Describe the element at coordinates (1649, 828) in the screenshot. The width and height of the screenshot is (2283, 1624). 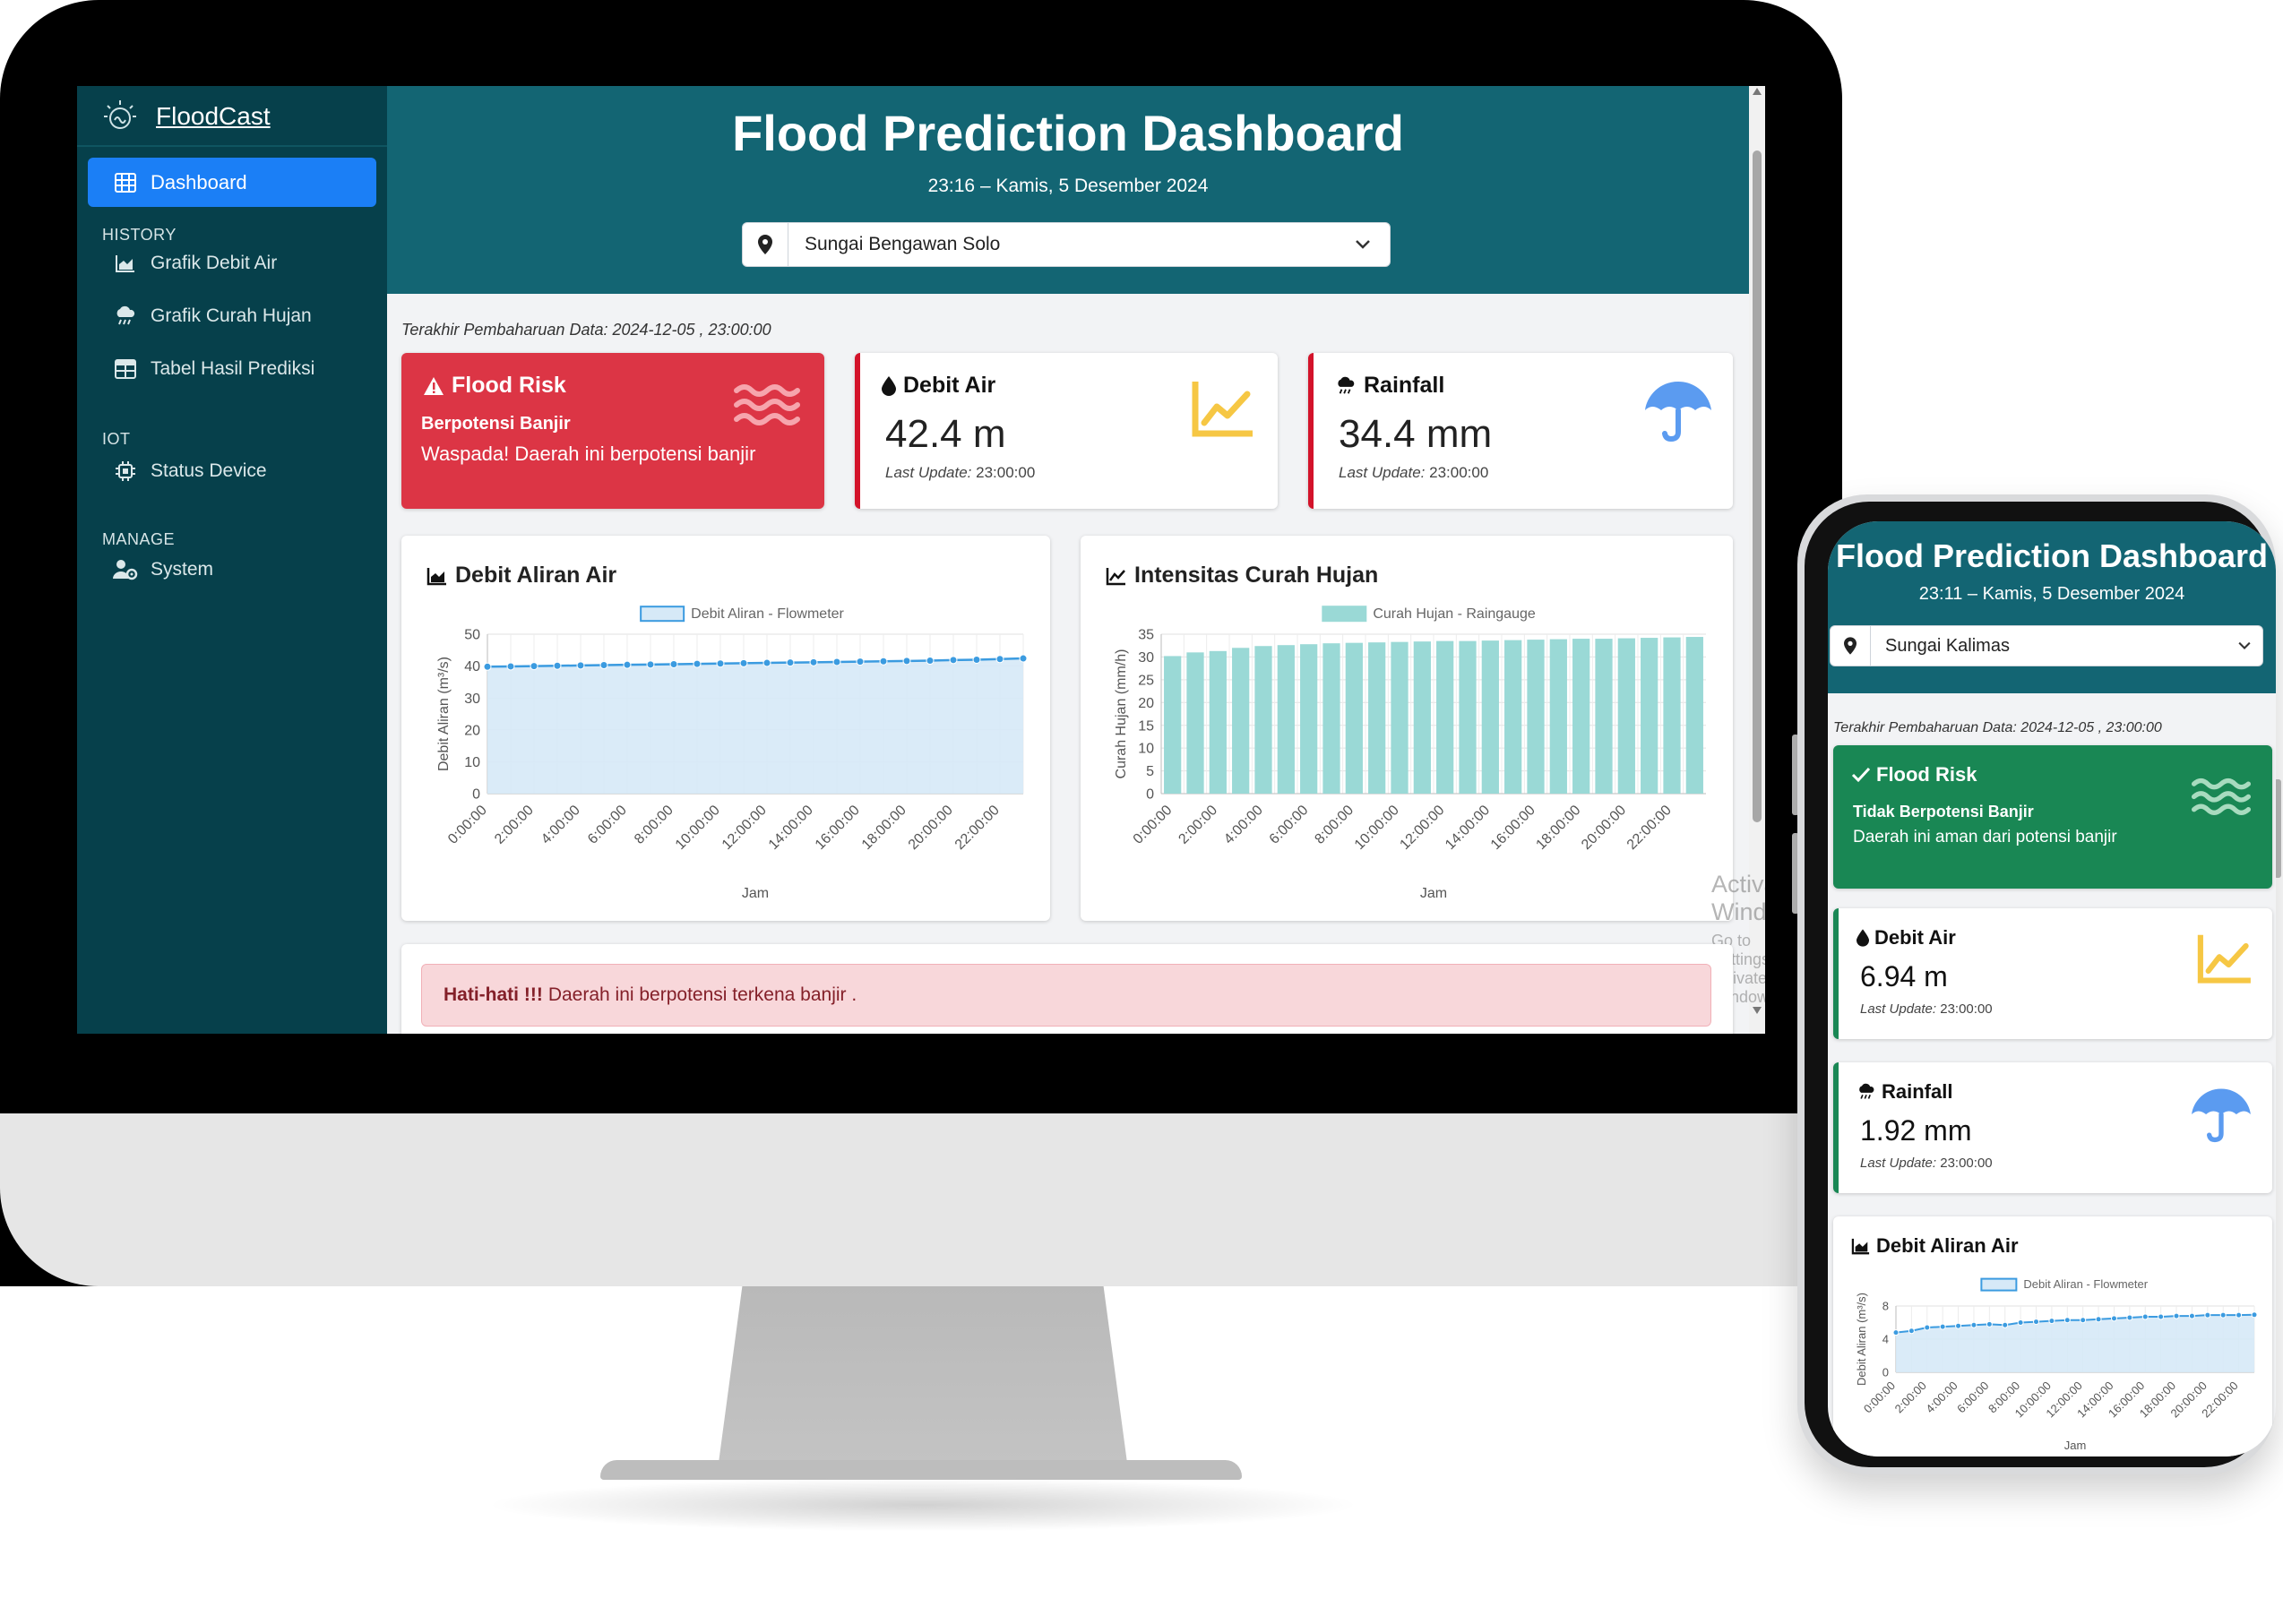
I see `x-tick-label: 22:00:00` at that location.